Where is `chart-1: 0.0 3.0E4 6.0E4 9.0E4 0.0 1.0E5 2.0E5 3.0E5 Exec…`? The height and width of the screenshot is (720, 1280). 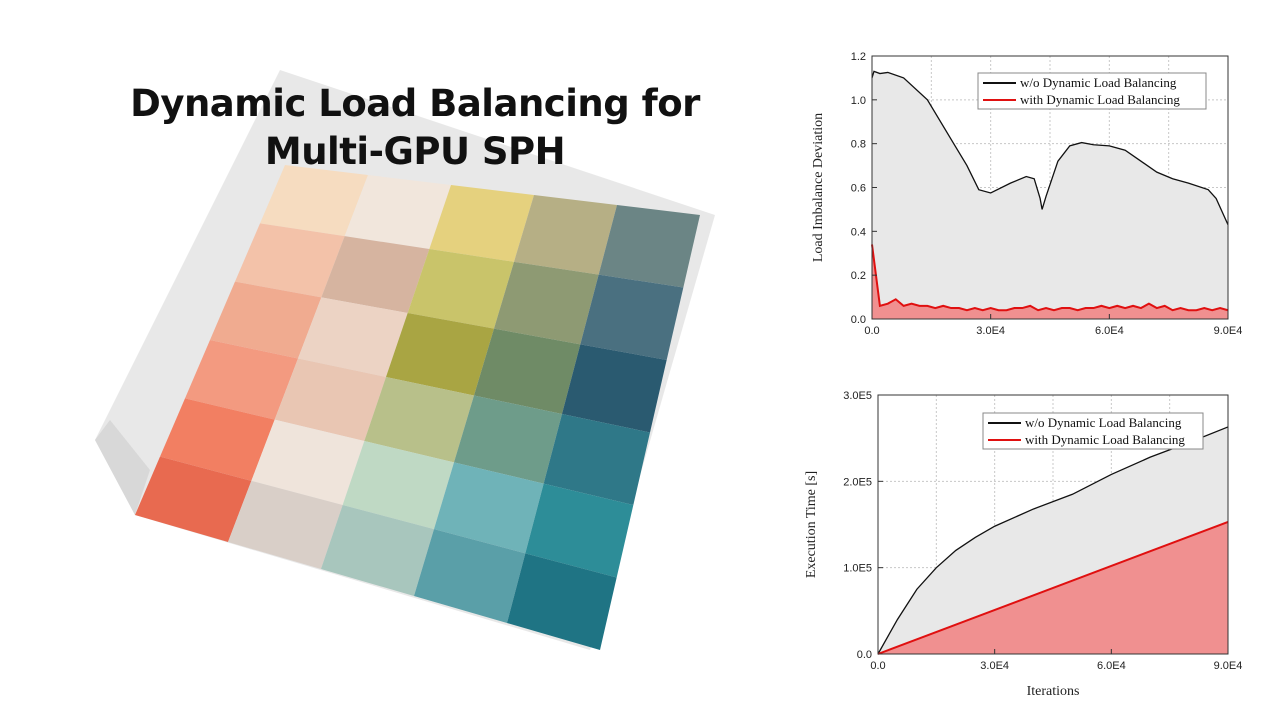 chart-1: 0.0 3.0E4 6.0E4 9.0E4 0.0 1.0E5 2.0E5 3.0E5 Exec… is located at coordinates (1023, 544).